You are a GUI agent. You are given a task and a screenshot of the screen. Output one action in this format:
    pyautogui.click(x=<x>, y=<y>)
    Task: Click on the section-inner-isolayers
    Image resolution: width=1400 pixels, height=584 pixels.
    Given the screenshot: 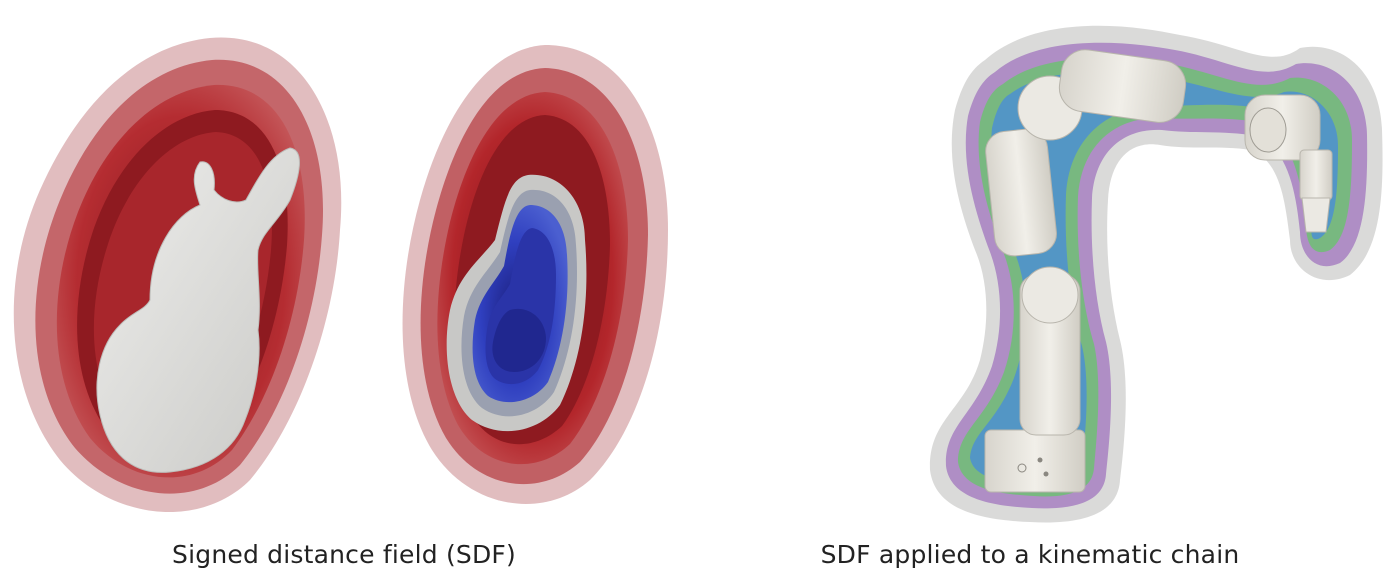 What is the action you would take?
    pyautogui.click(x=520, y=304)
    